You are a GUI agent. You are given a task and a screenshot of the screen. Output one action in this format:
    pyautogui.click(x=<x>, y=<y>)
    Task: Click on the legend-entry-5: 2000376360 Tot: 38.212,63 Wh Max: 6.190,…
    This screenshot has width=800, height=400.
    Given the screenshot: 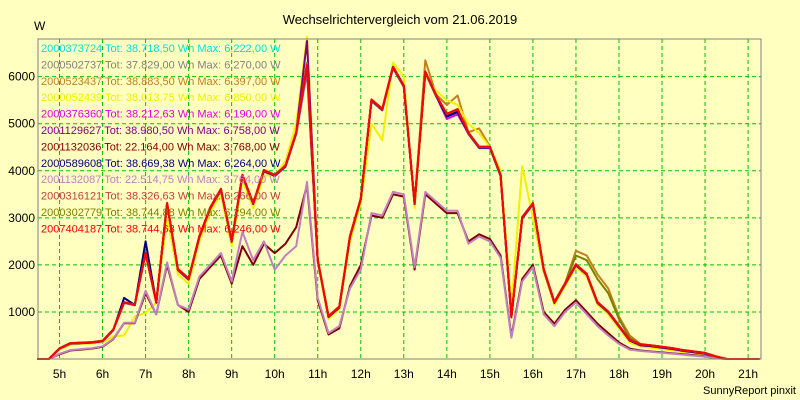 What is the action you would take?
    pyautogui.click(x=161, y=115)
    